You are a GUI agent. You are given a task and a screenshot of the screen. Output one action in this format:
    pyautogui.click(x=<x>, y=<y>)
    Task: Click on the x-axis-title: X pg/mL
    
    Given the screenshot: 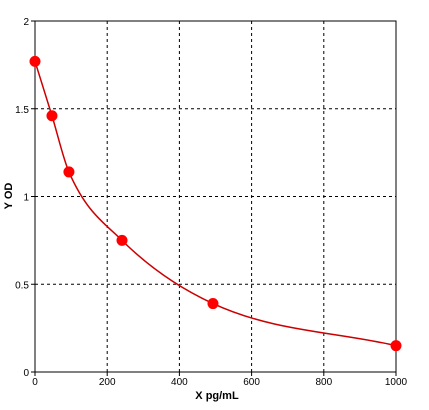 What is the action you would take?
    pyautogui.click(x=217, y=396)
    